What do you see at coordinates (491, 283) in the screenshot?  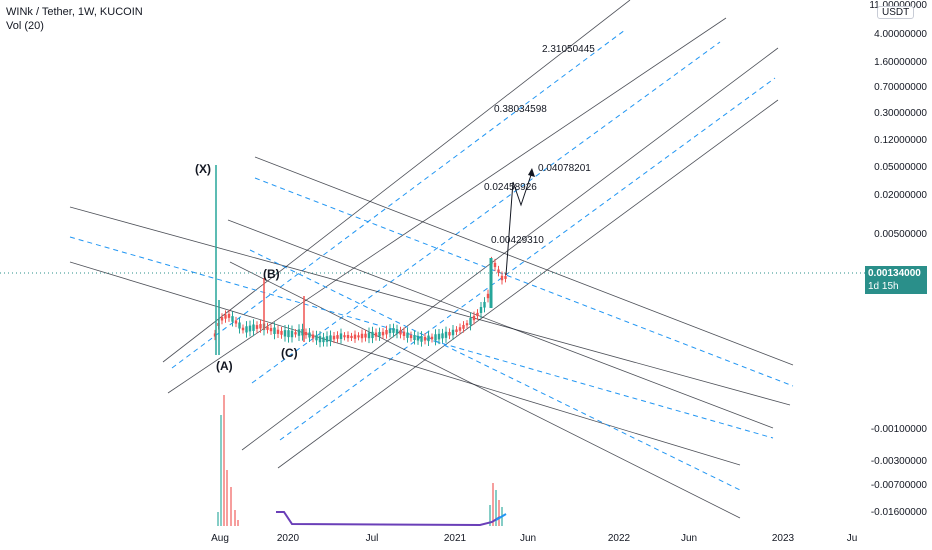 I see `breakout-candle` at bounding box center [491, 283].